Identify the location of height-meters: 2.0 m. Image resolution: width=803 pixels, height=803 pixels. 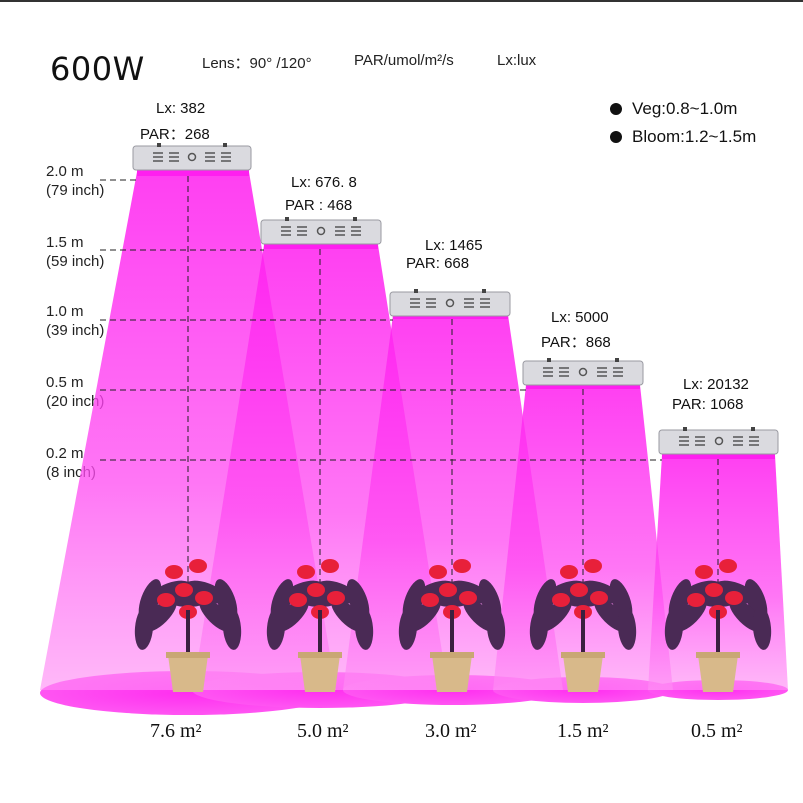
(65, 171).